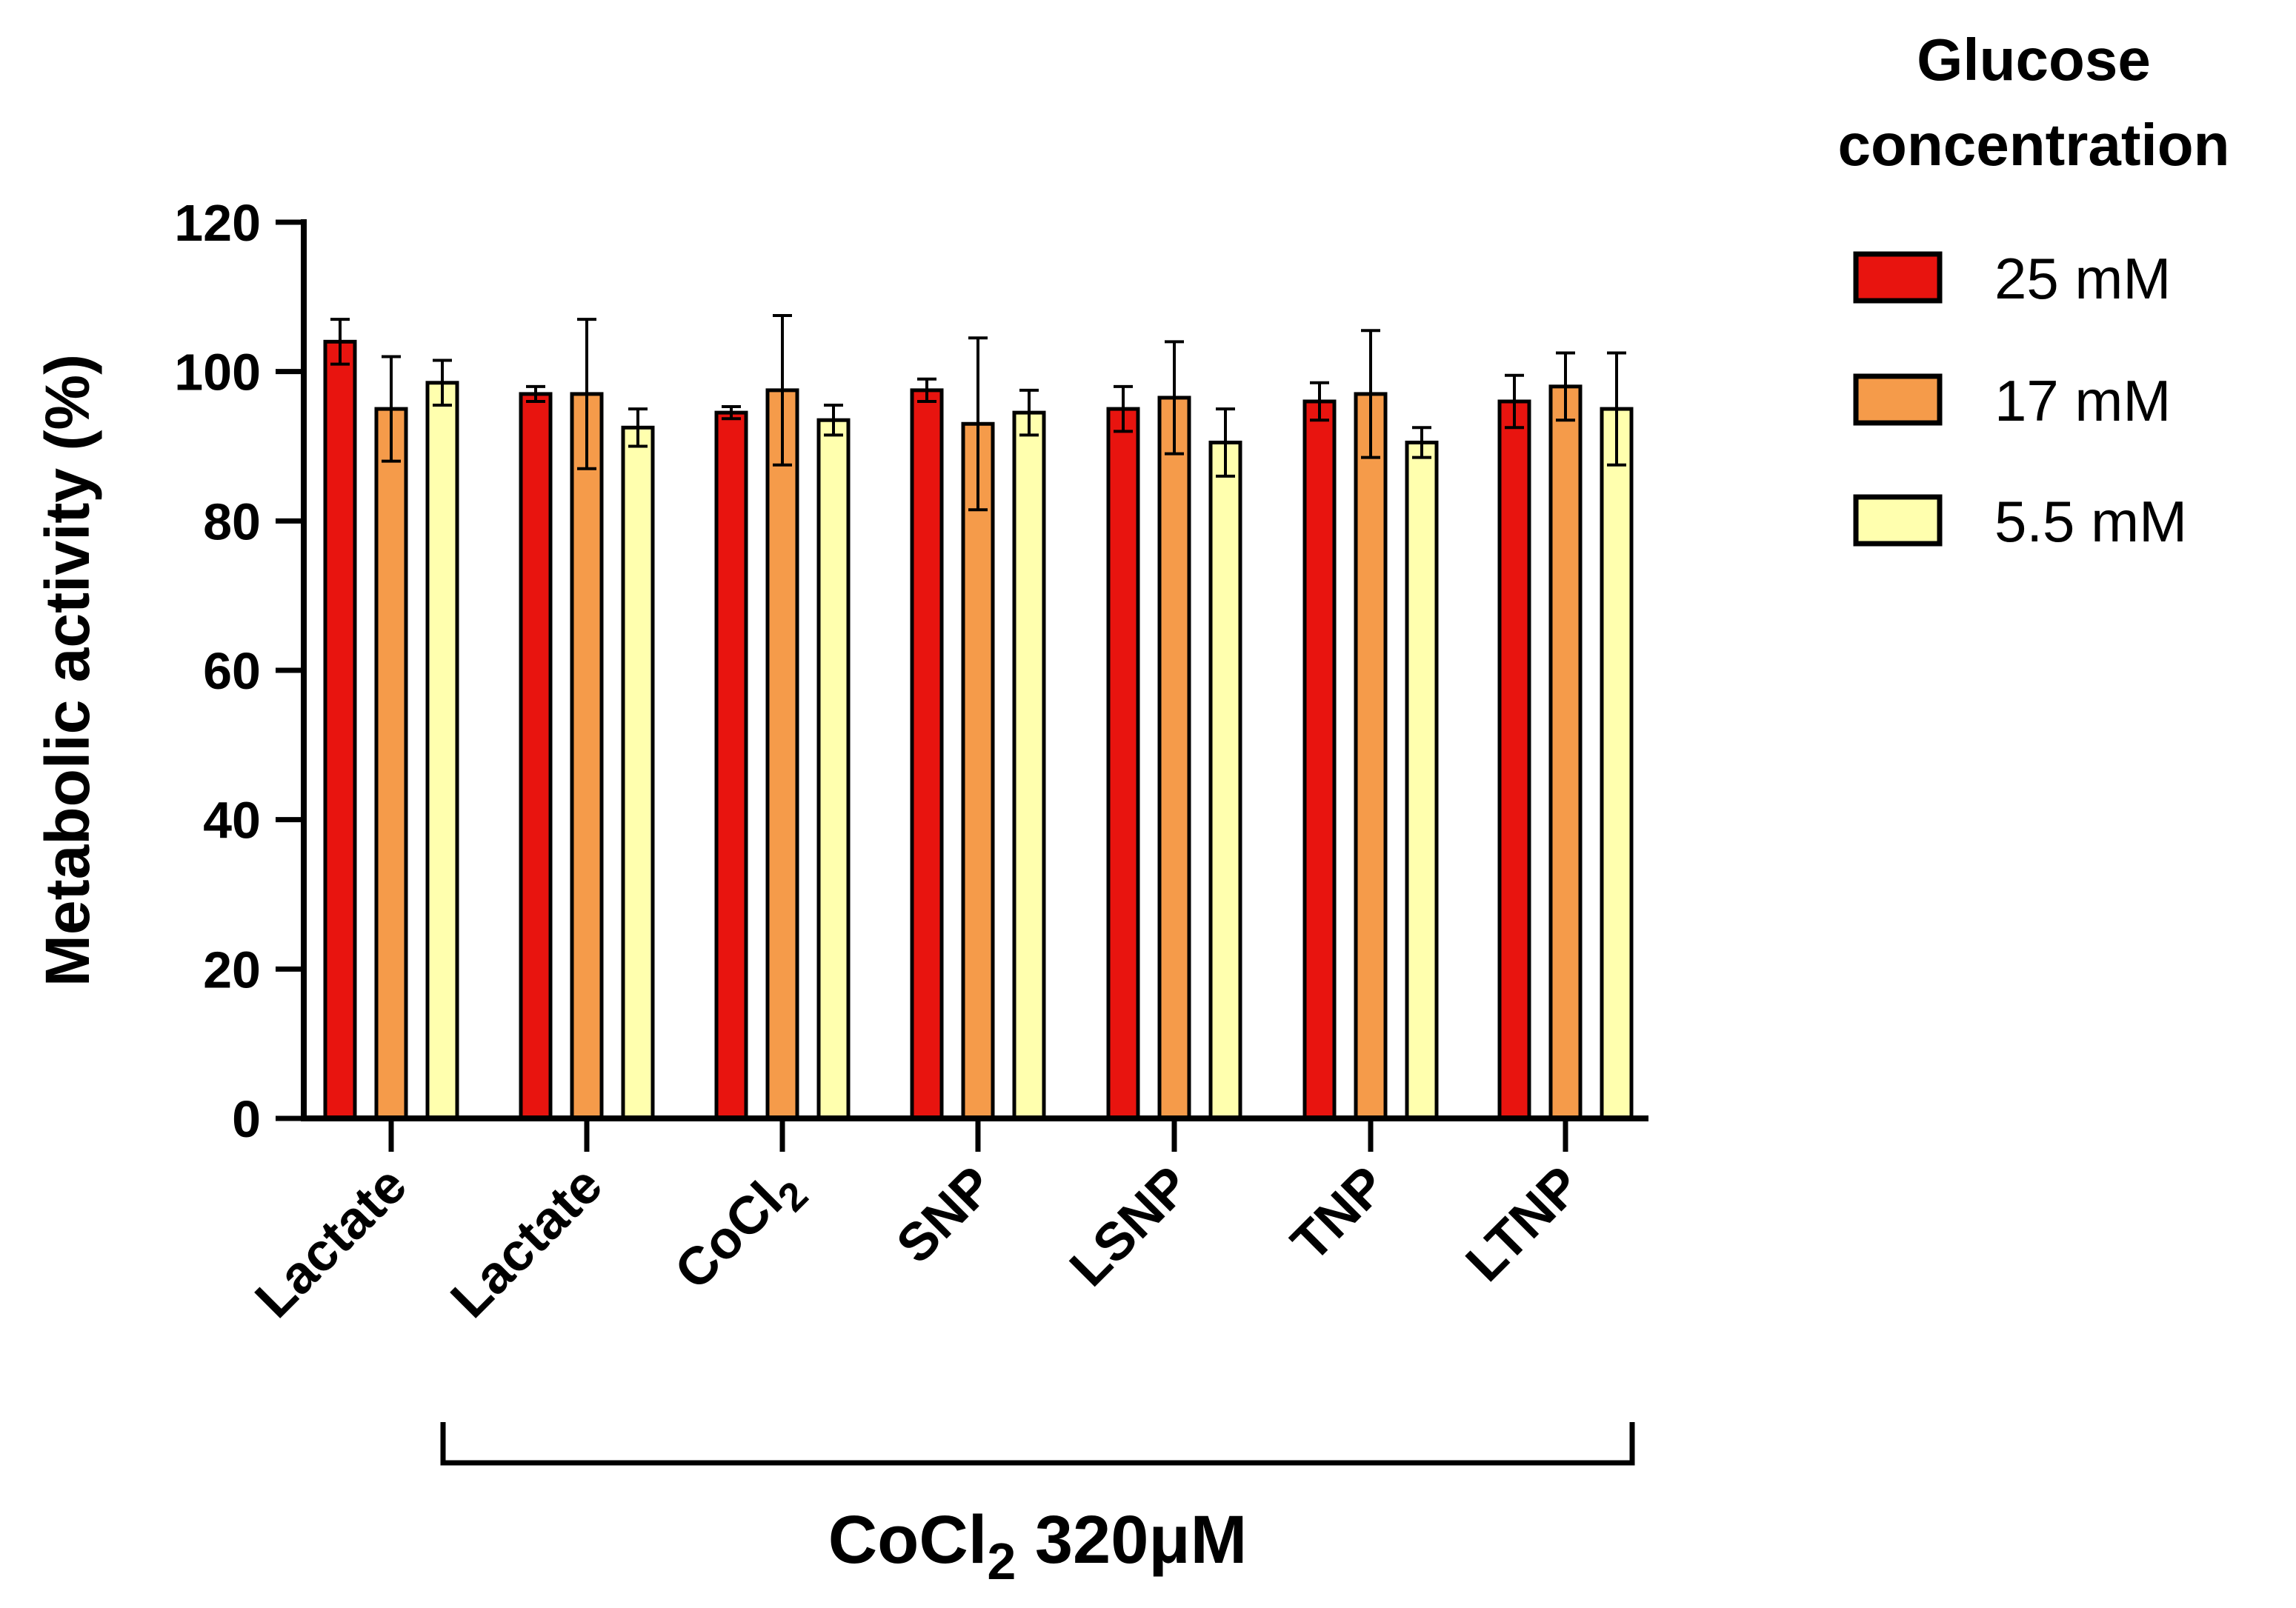  I want to click on y-tick-label: 40, so click(232, 821).